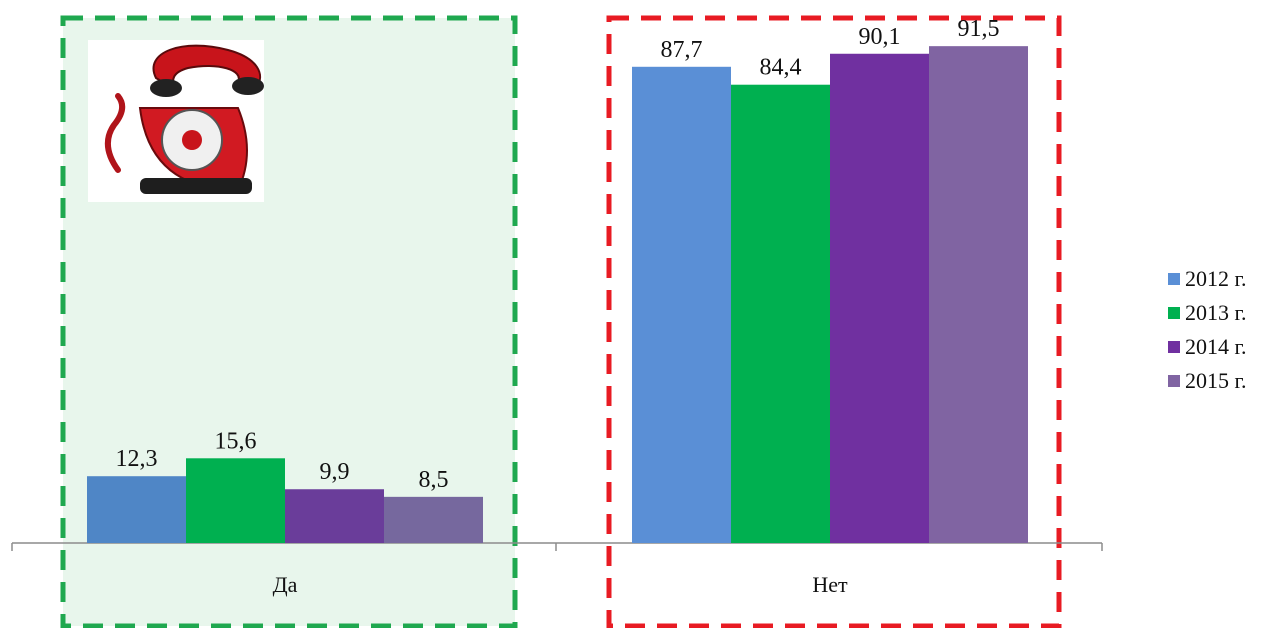 This screenshot has width=1276, height=628. I want to click on value-label: 84,4, so click(781, 68).